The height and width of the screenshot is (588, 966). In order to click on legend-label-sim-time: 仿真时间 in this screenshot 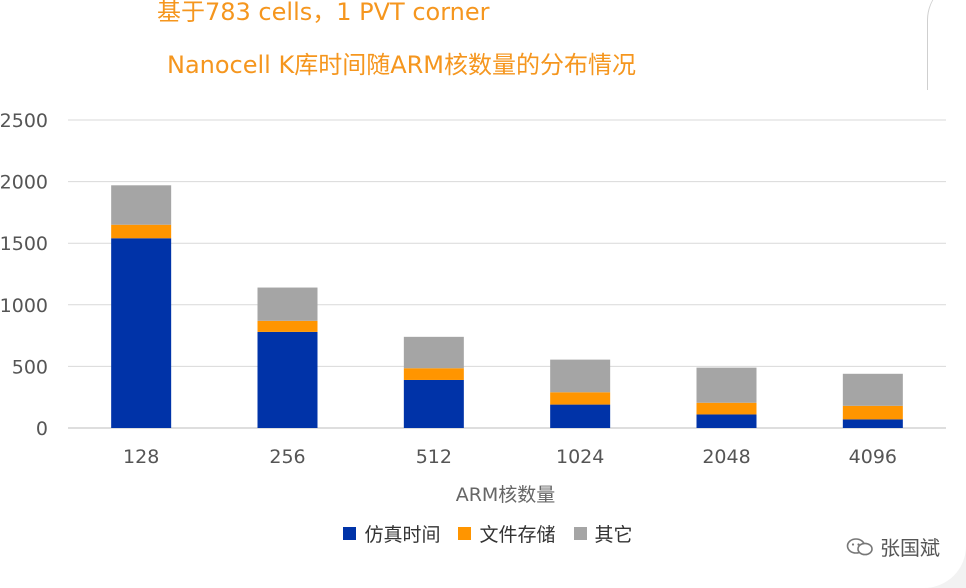, I will do `click(402, 535)`.